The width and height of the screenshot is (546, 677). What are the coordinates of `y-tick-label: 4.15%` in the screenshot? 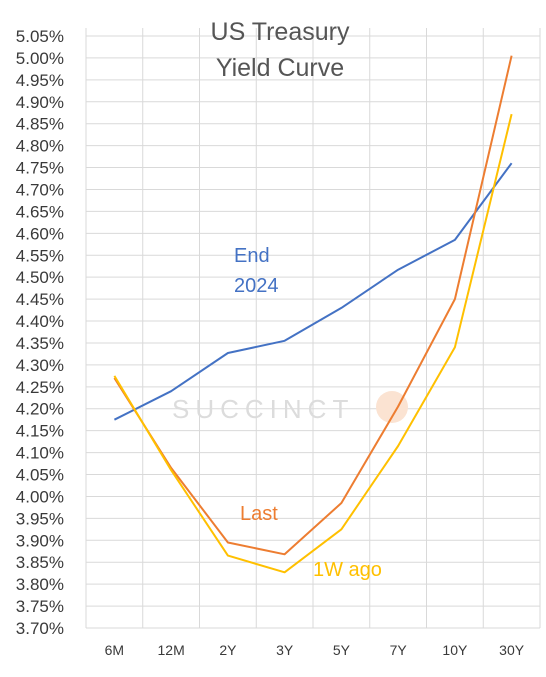 It's located at (40, 431).